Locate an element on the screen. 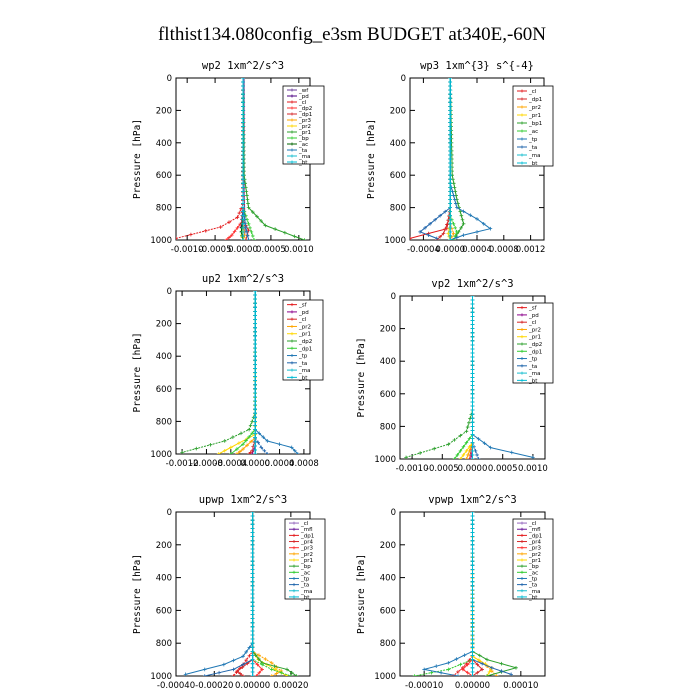 The image size is (700, 700). y-axis-label: Pressure [hPa] is located at coordinates (137, 159).